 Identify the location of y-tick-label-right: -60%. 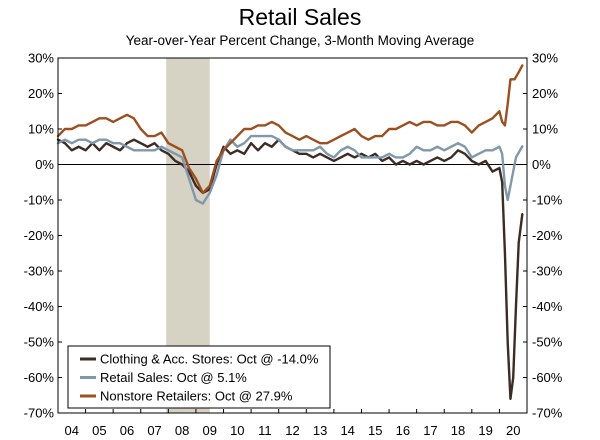
(547, 377).